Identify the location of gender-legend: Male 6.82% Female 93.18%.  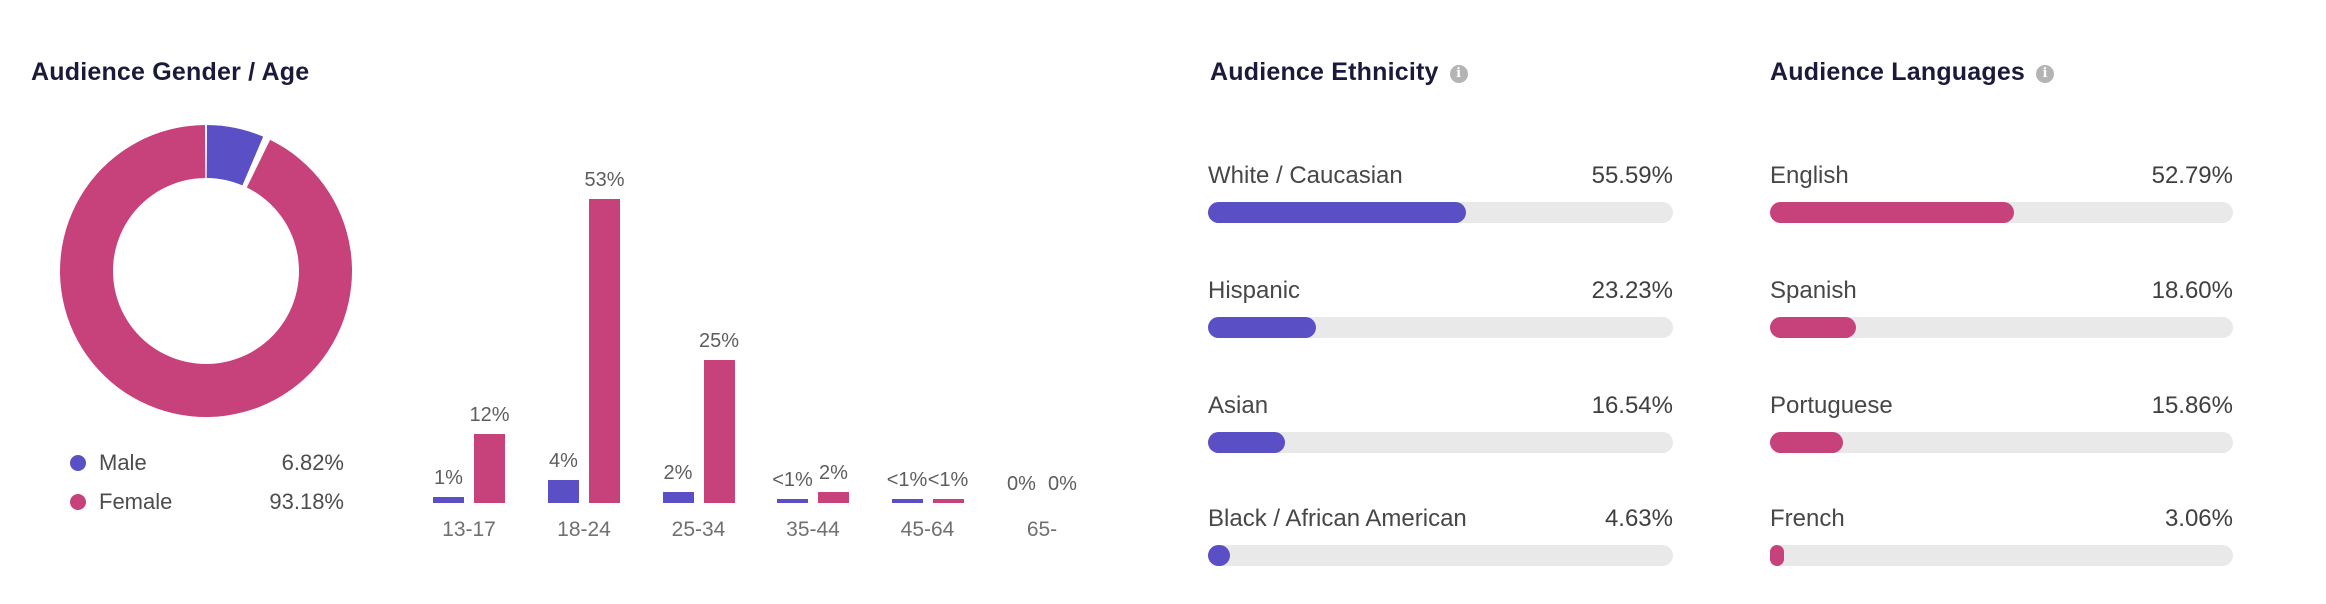
(207, 482).